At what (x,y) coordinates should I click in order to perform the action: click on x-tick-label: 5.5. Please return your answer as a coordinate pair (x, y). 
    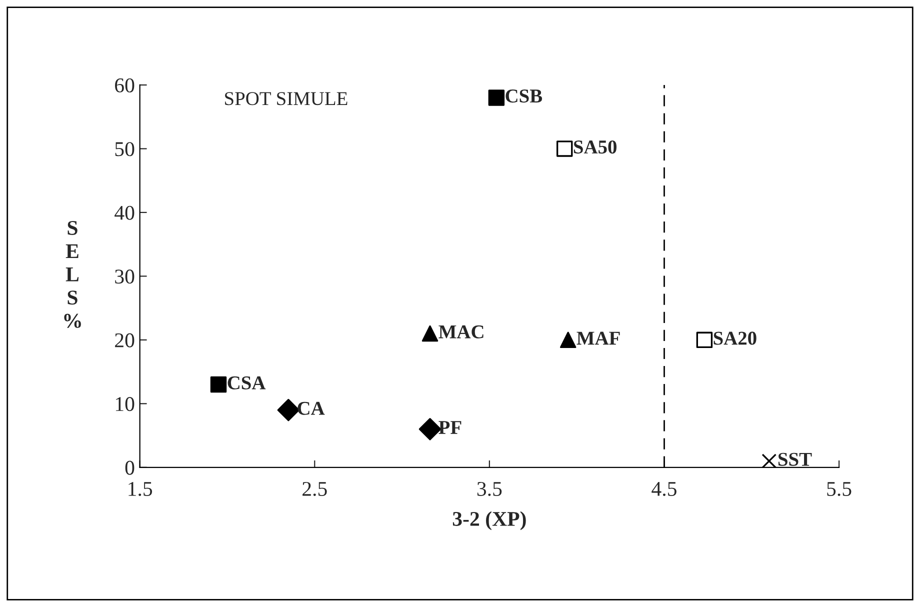
    Looking at the image, I should click on (839, 489).